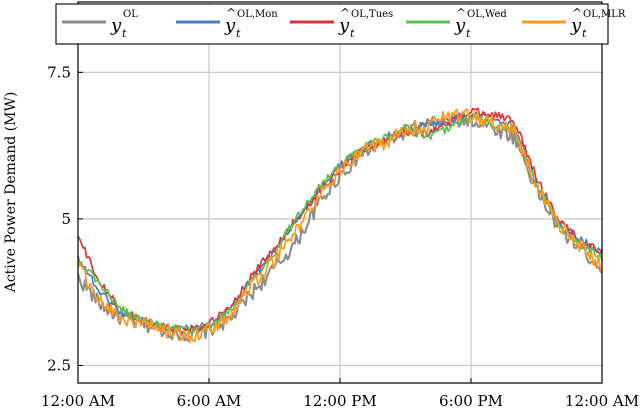 The height and width of the screenshot is (409, 640). I want to click on legend-superscript: OL,MLR, so click(604, 14).